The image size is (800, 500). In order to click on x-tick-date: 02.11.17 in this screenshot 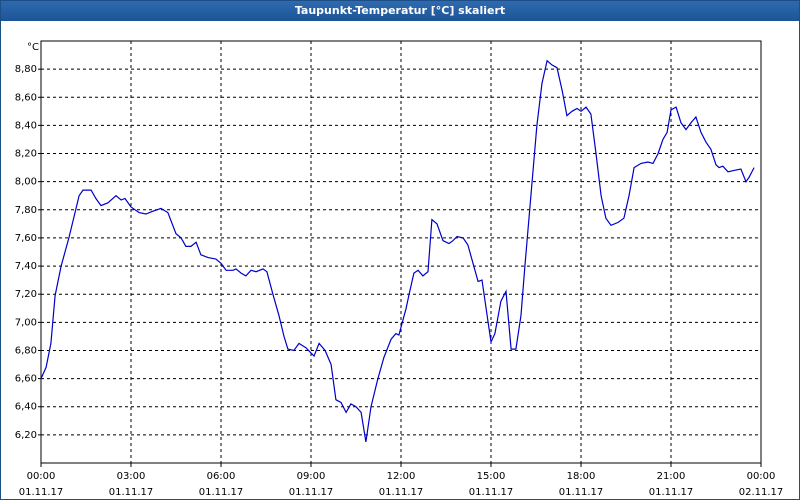, I will do `click(761, 492)`.